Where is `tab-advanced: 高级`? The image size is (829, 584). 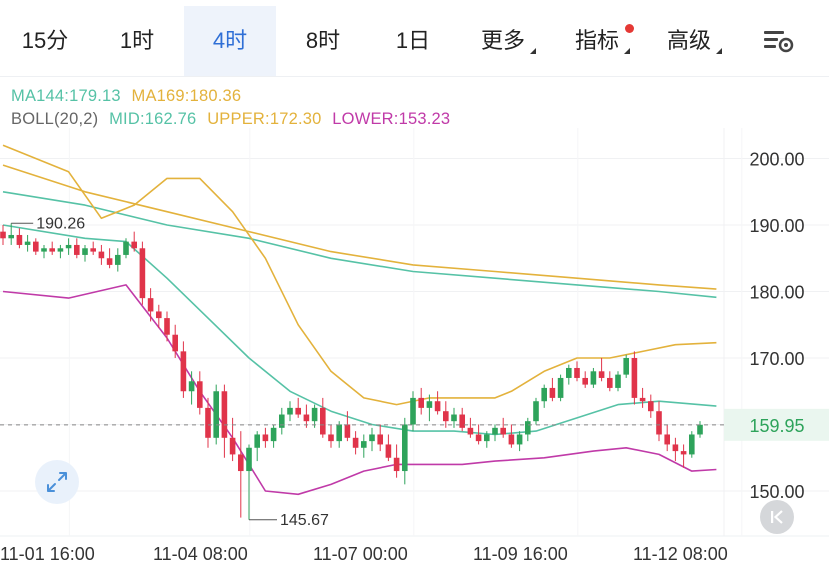 tab-advanced: 高级 is located at coordinates (689, 41).